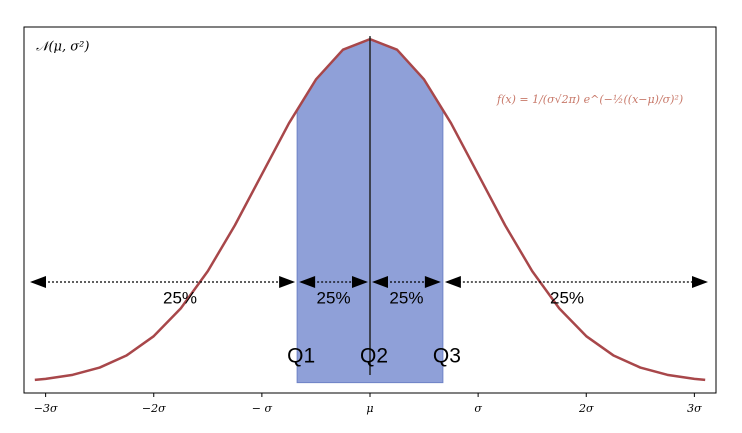 This screenshot has width=742, height=433. Describe the element at coordinates (369, 408) in the screenshot. I see `x-tick-label: μ` at that location.